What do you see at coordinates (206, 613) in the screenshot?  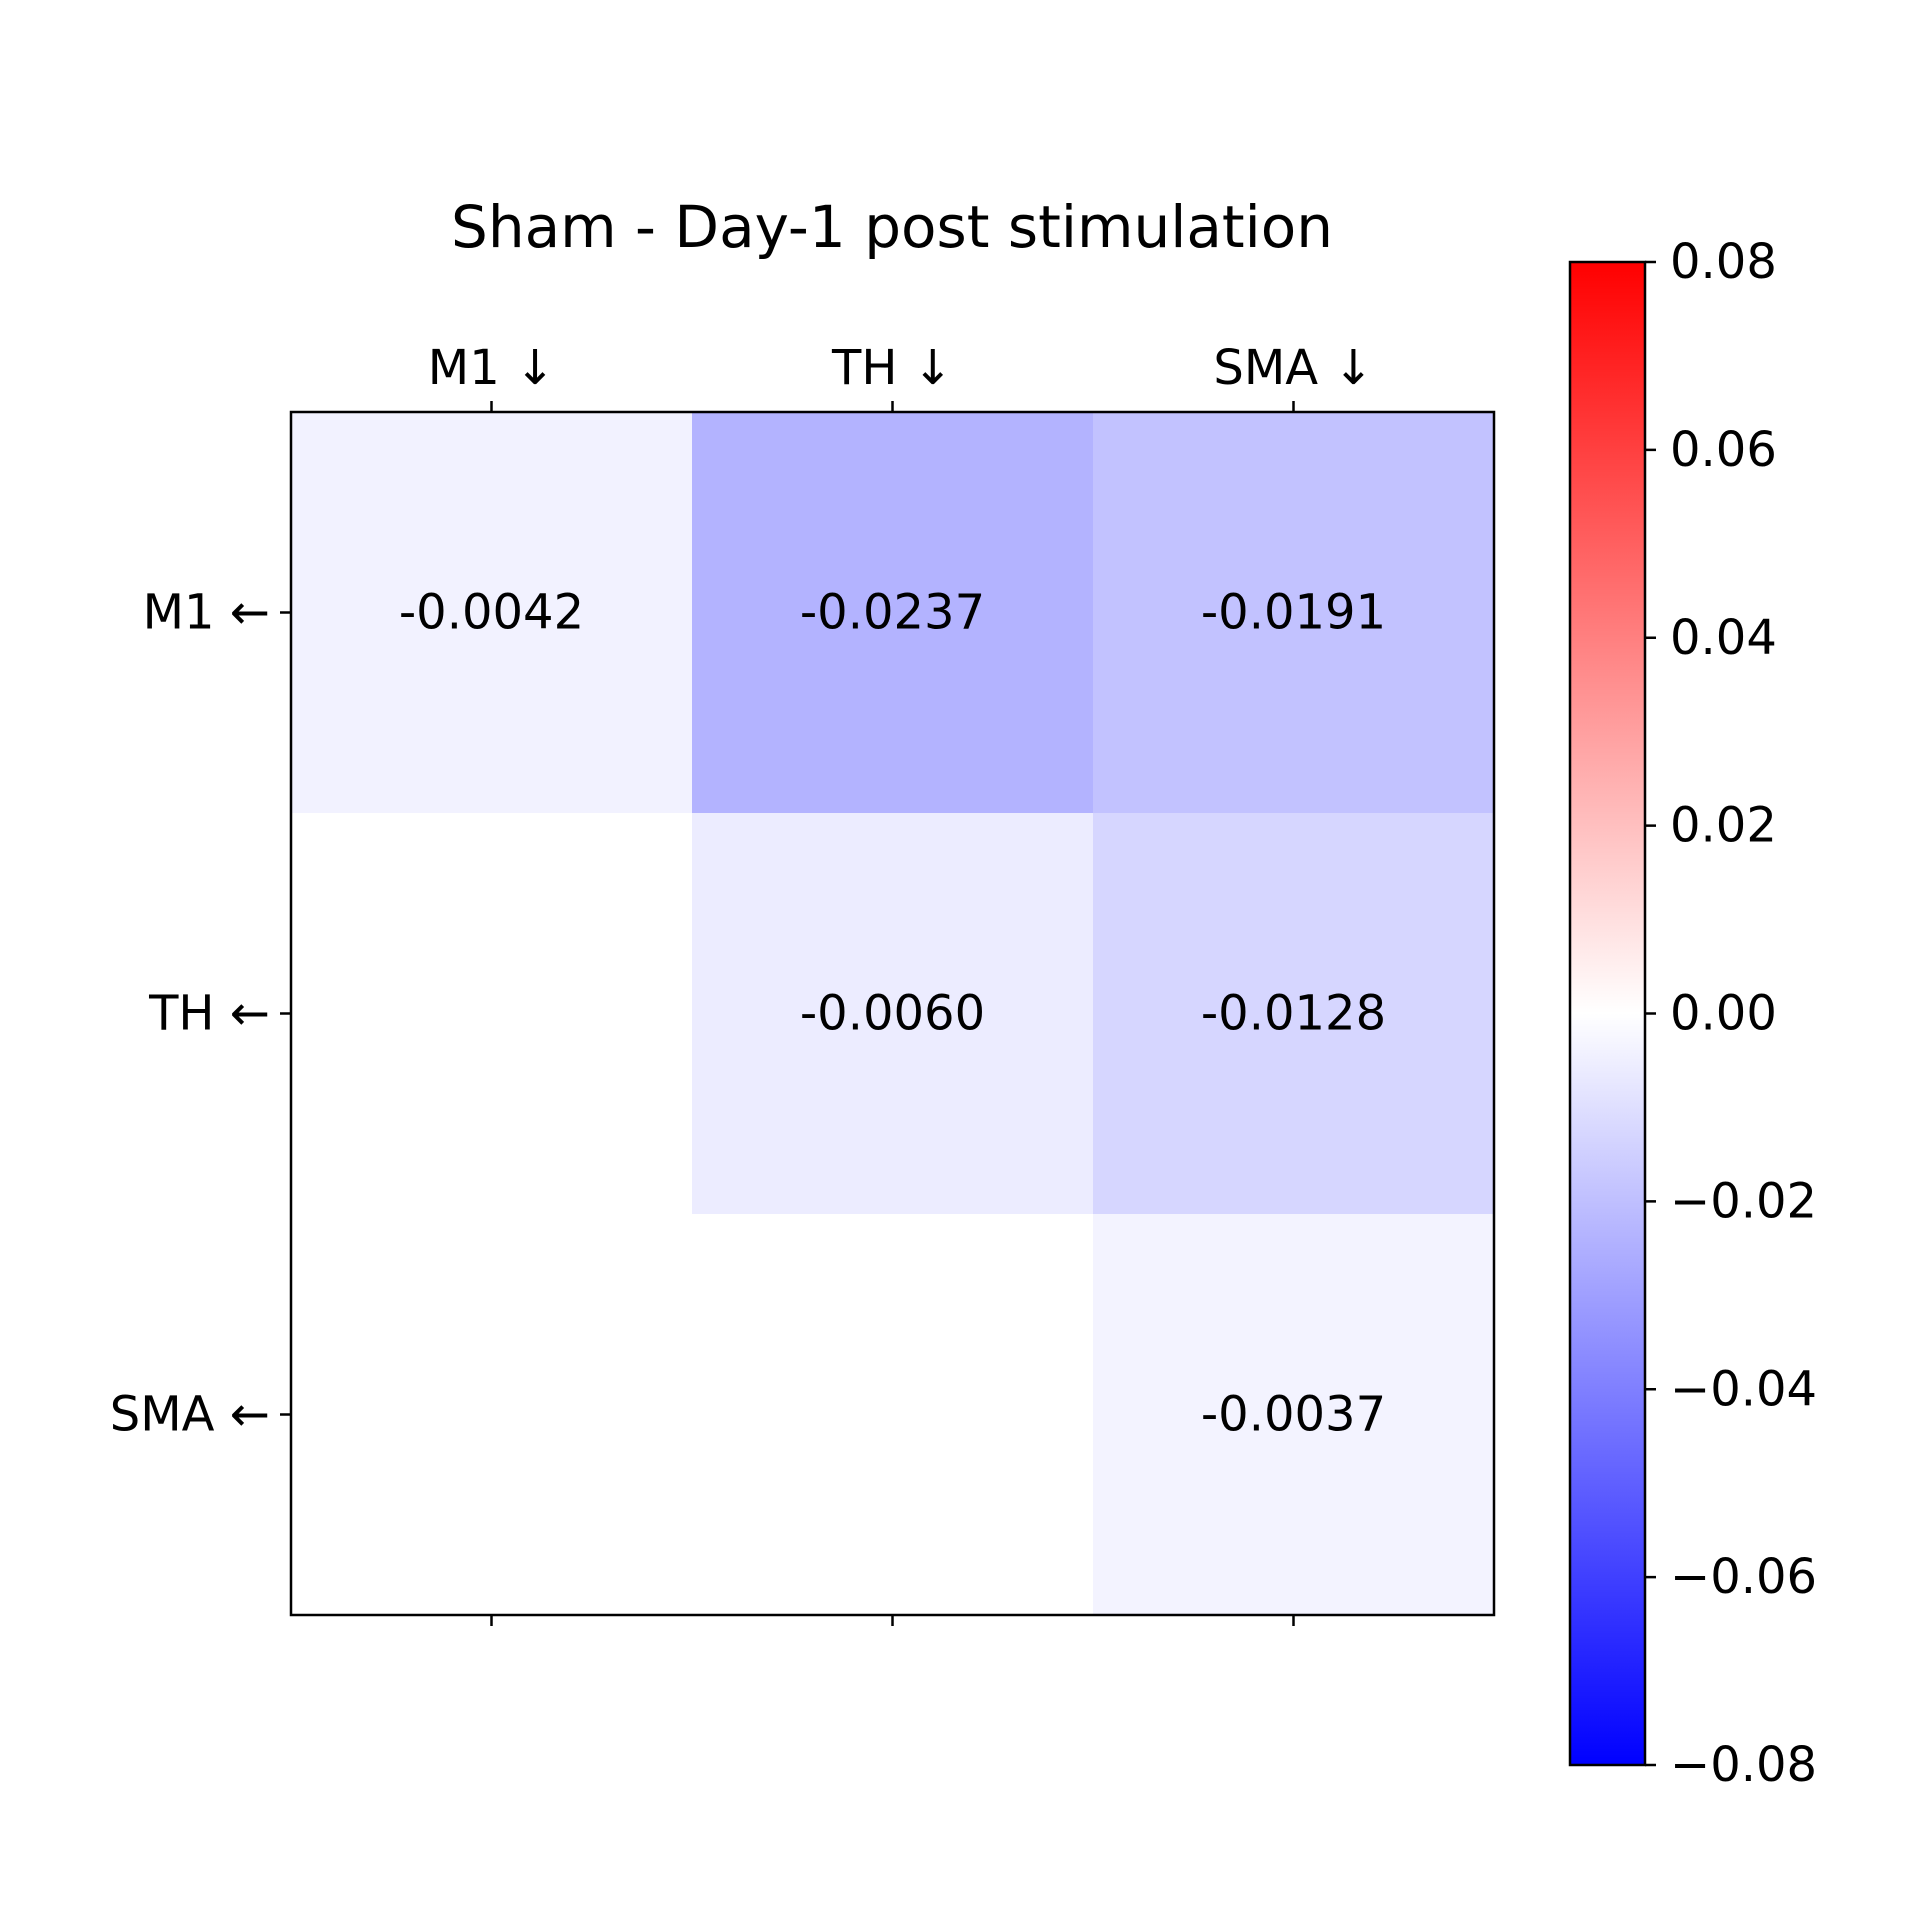 I see `y-tick-label: M1 ←` at bounding box center [206, 613].